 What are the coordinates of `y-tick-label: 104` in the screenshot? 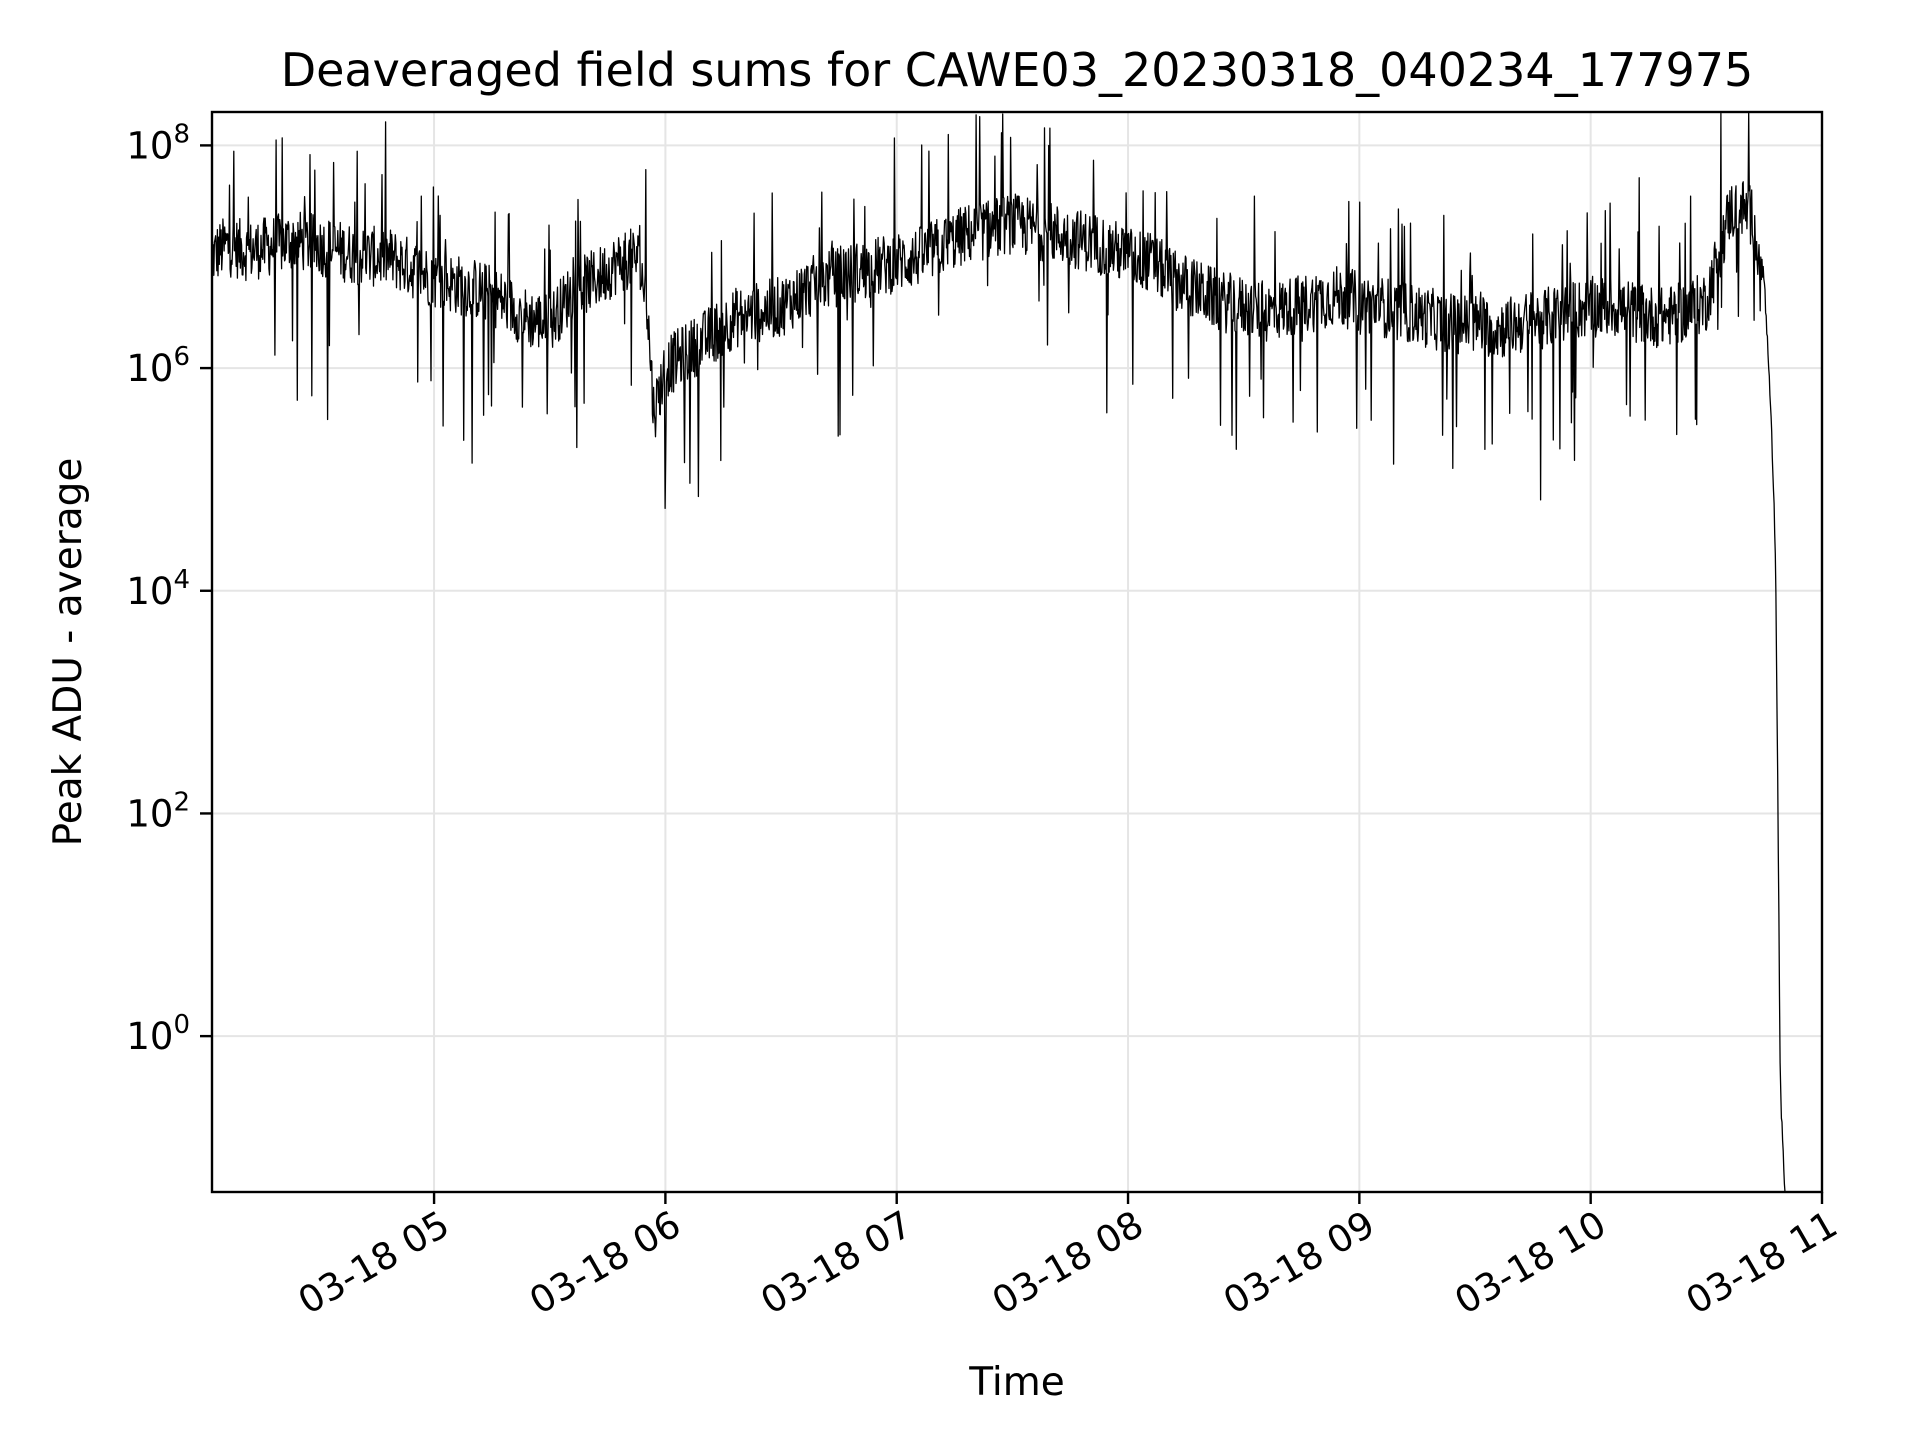 It's located at (158, 589).